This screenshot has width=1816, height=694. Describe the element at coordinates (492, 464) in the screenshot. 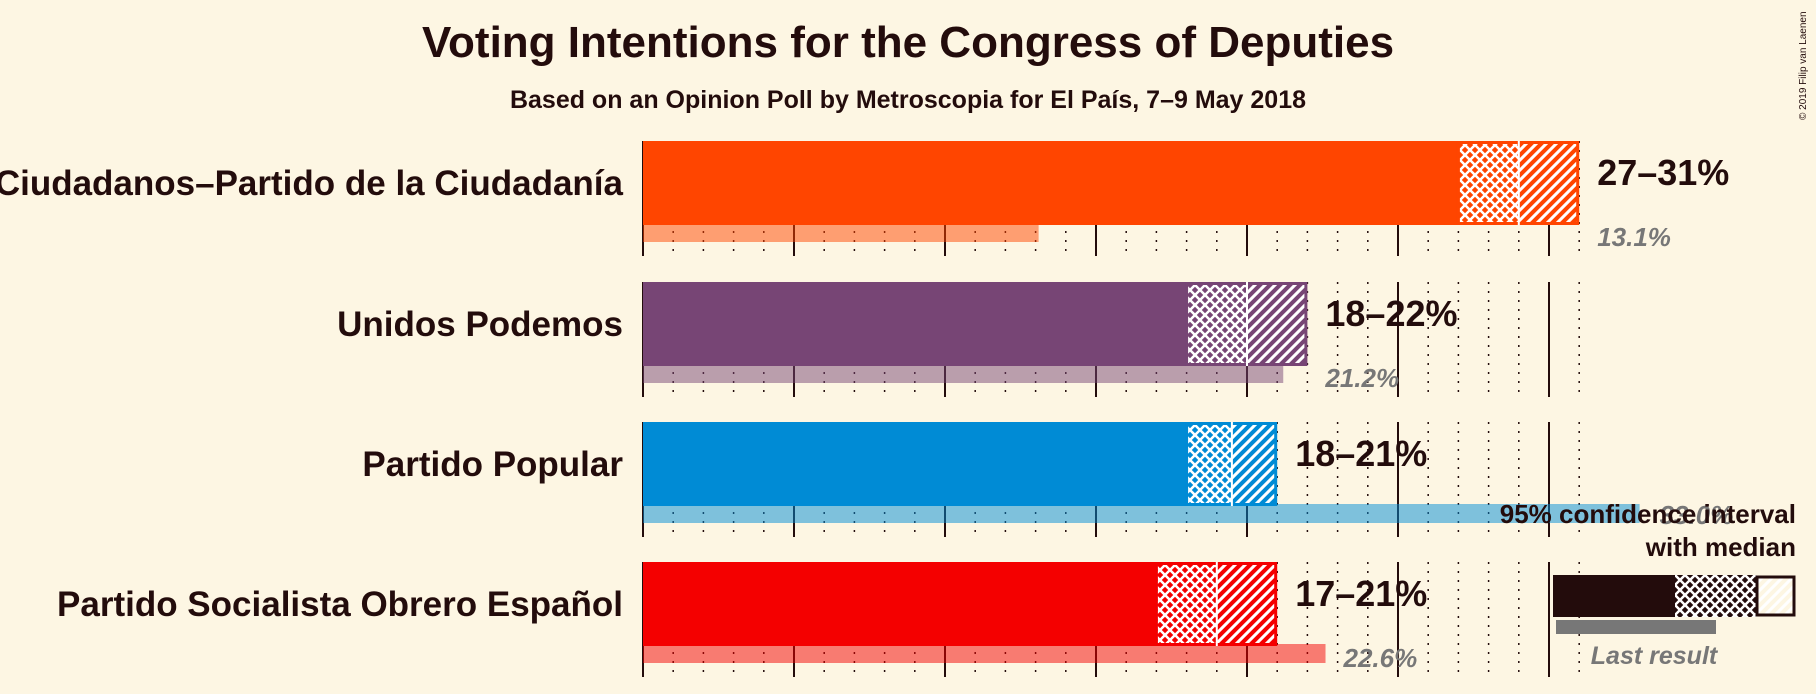

I see `category-label: Partido Popular` at that location.